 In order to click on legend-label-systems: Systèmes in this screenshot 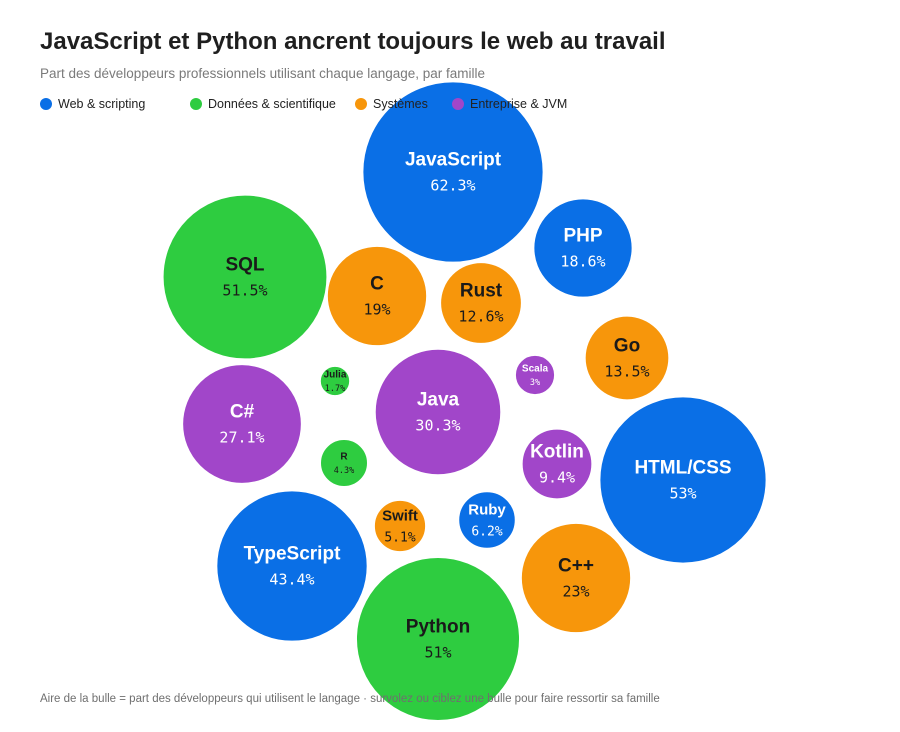, I will do `click(400, 104)`.